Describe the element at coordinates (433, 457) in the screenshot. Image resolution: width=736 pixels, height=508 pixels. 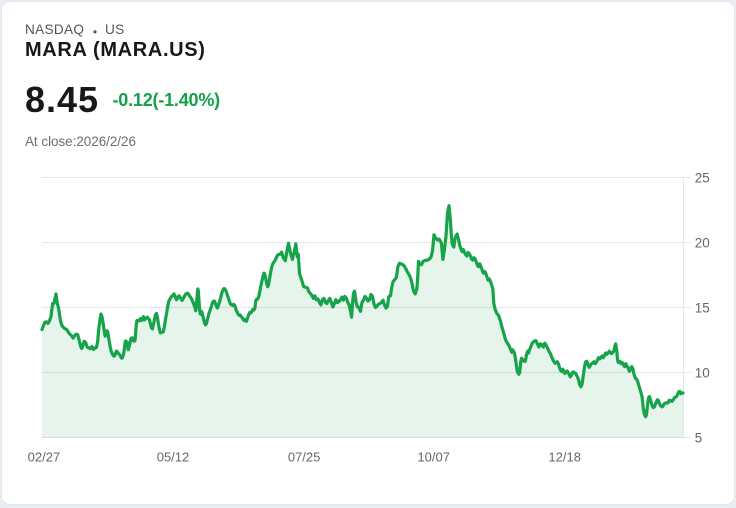
I see `svg-text: 10/07` at that location.